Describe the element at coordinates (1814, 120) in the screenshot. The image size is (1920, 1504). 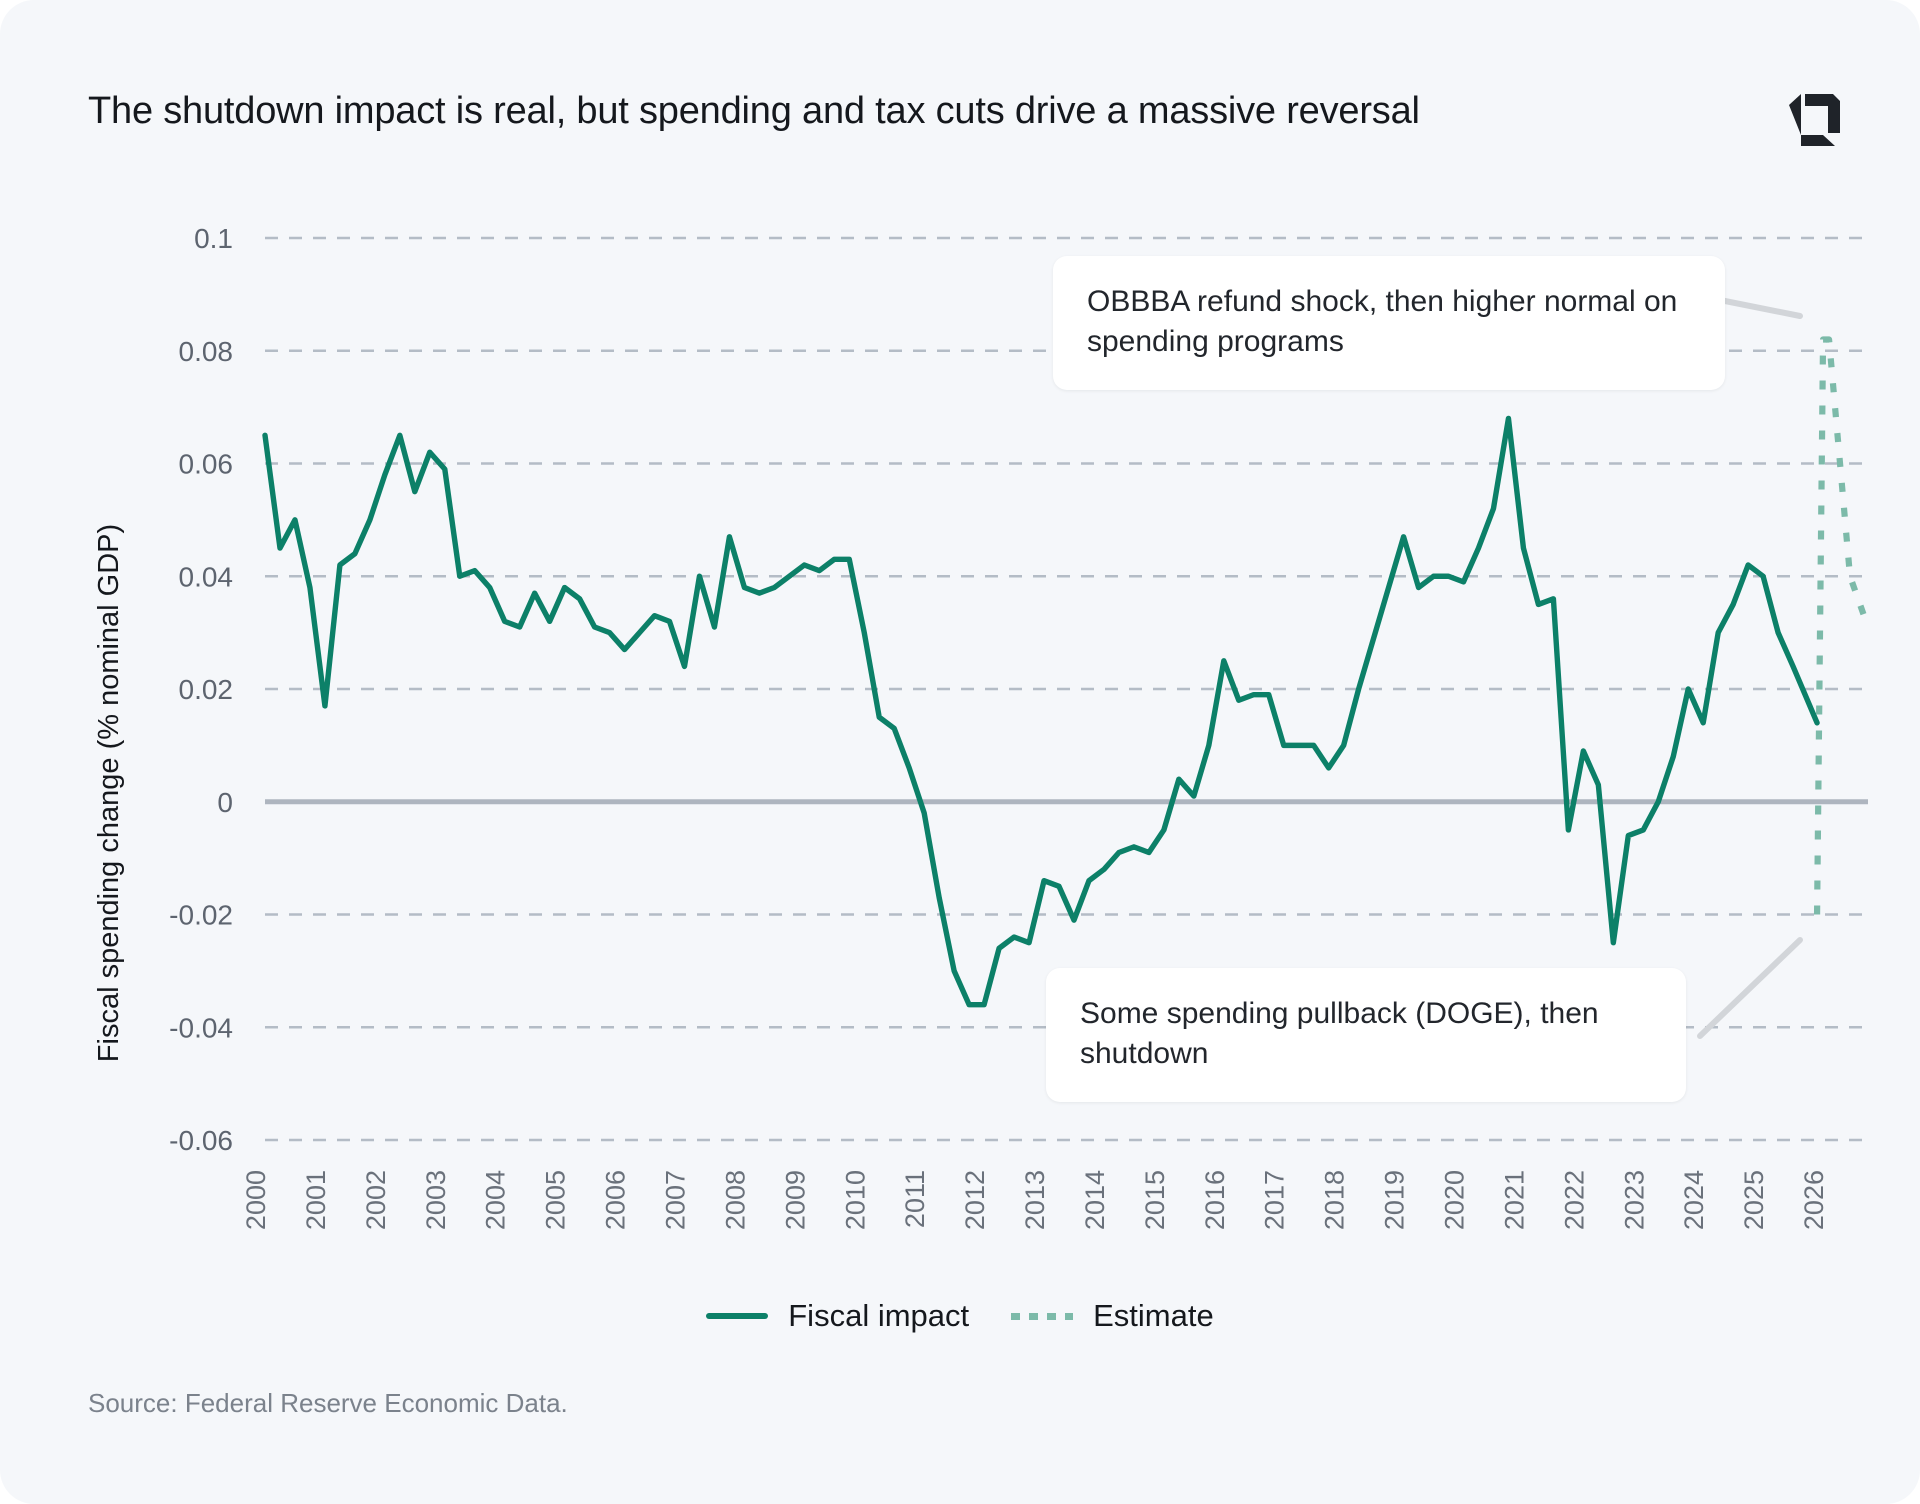
I see `bracket-square-logo-icon` at that location.